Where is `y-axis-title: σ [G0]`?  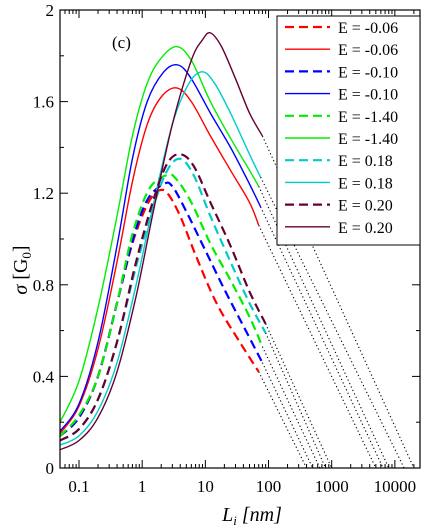
y-axis-title: σ [G0] is located at coordinates (22, 269).